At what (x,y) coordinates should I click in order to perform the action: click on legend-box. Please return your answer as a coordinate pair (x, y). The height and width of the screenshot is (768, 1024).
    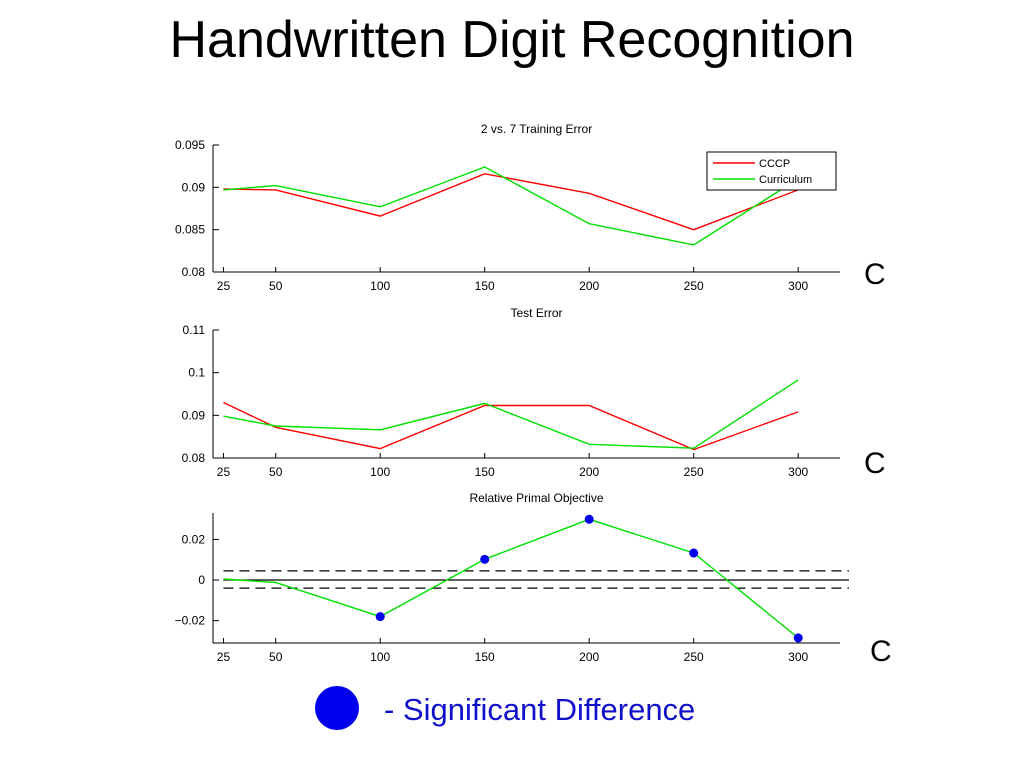
    Looking at the image, I should click on (771, 171).